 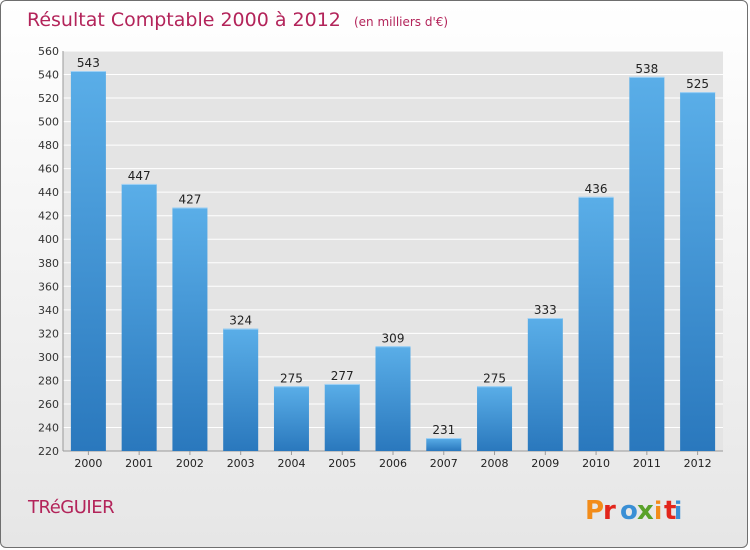 What do you see at coordinates (596, 463) in the screenshot?
I see `x-tick-label: 2010` at bounding box center [596, 463].